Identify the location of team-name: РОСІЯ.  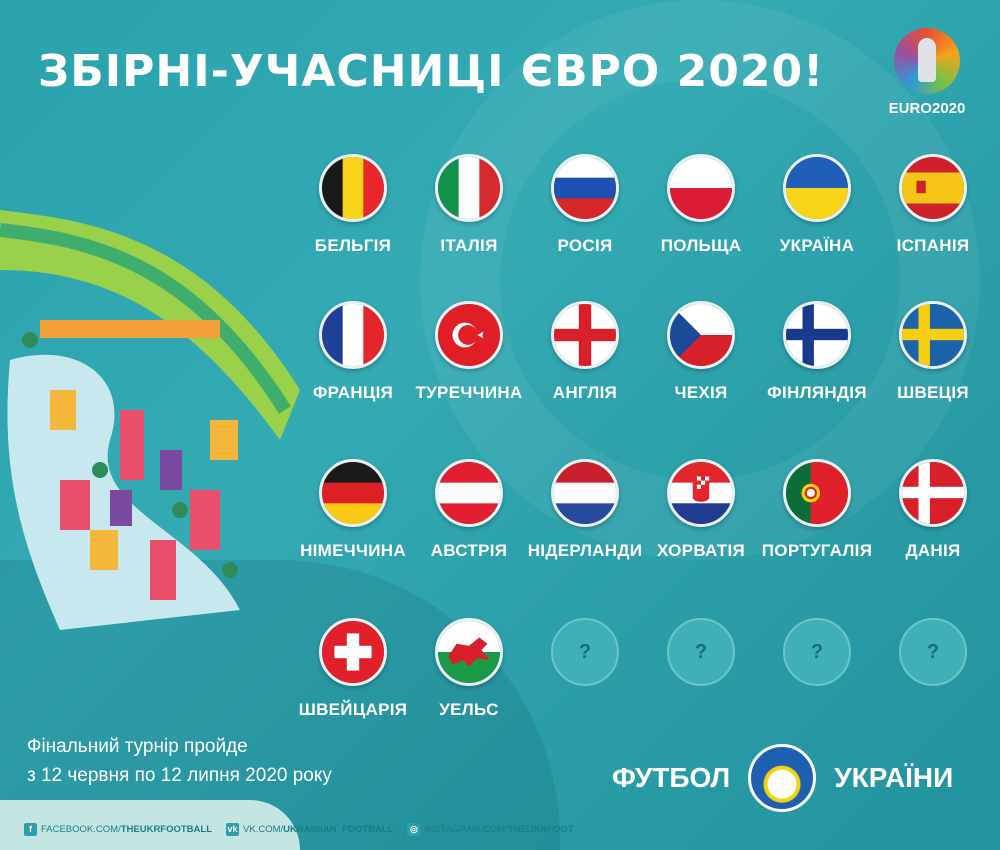
(585, 245).